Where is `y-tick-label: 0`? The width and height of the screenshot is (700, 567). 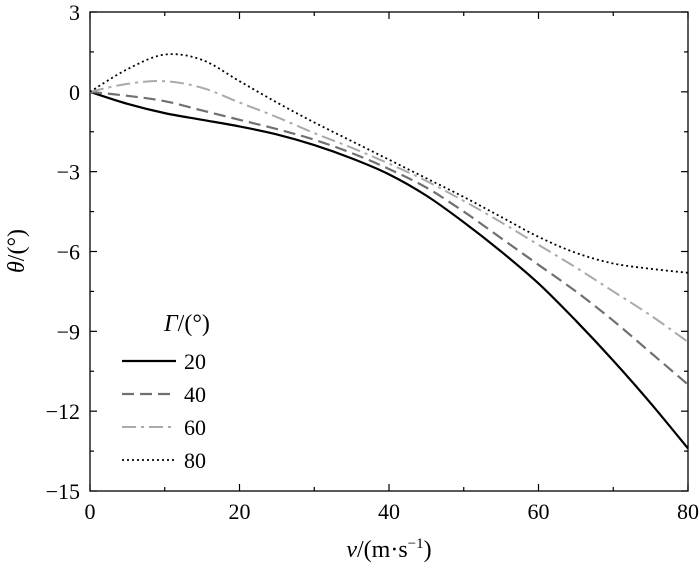 y-tick-label: 0 is located at coordinates (74, 92).